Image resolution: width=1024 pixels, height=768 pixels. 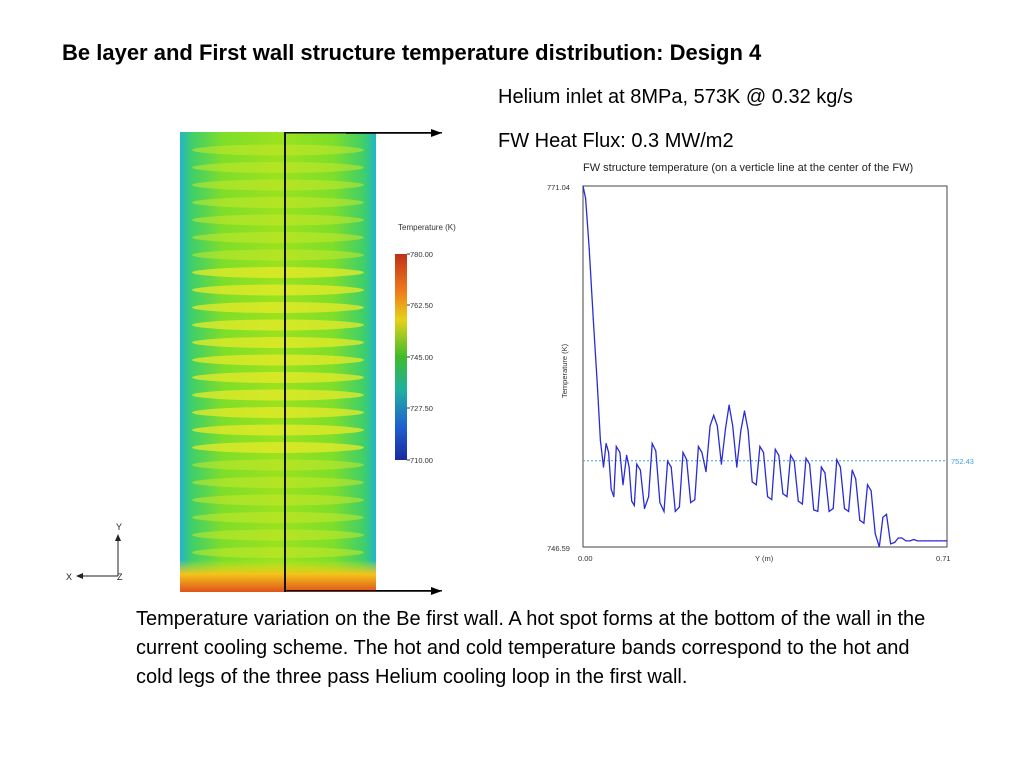 I want to click on axis-x-label: X, so click(x=69, y=577).